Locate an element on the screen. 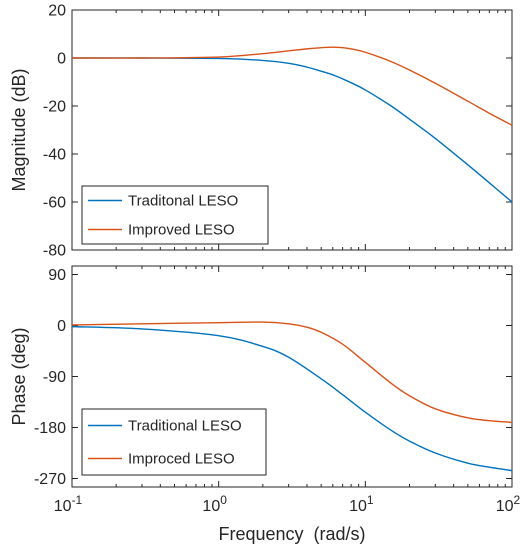 Image resolution: width=529 pixels, height=550 pixels. x-tick-label: 10² is located at coordinates (508, 504).